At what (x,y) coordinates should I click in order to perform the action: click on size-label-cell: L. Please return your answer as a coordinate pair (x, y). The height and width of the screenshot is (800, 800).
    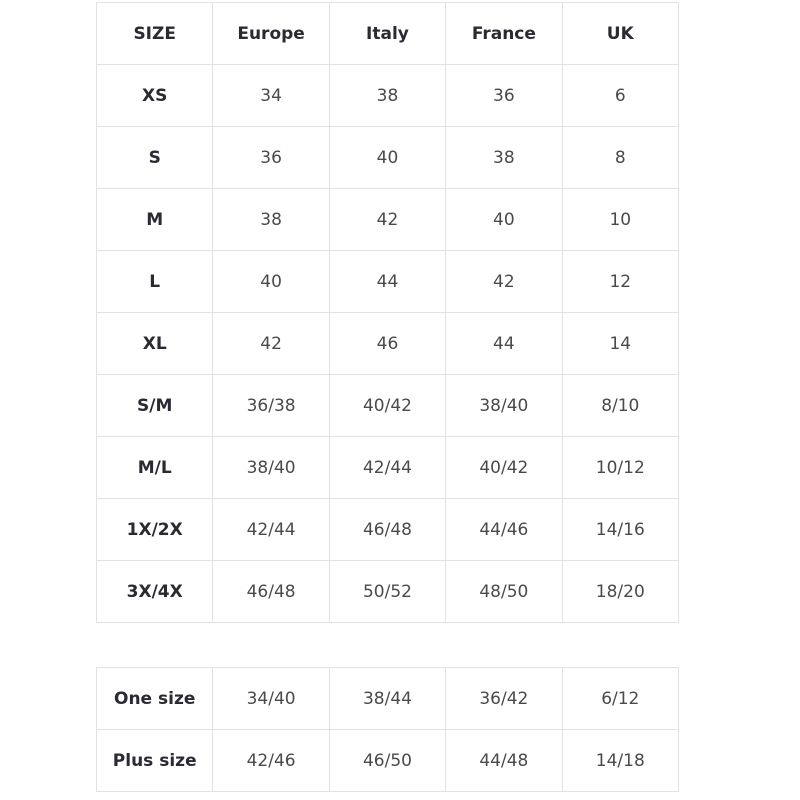
    Looking at the image, I should click on (154, 281).